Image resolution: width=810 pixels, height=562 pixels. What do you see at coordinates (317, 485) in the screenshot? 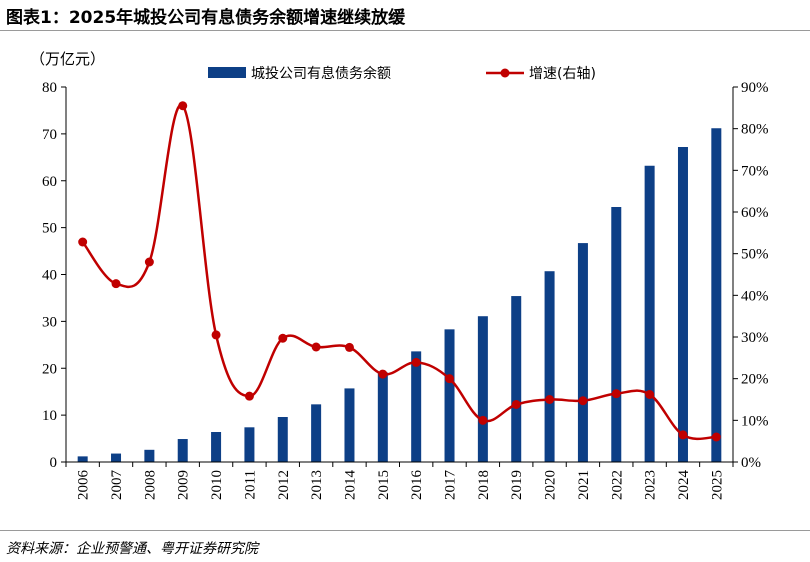
I see `x-axis-tick-label: 2013` at bounding box center [317, 485].